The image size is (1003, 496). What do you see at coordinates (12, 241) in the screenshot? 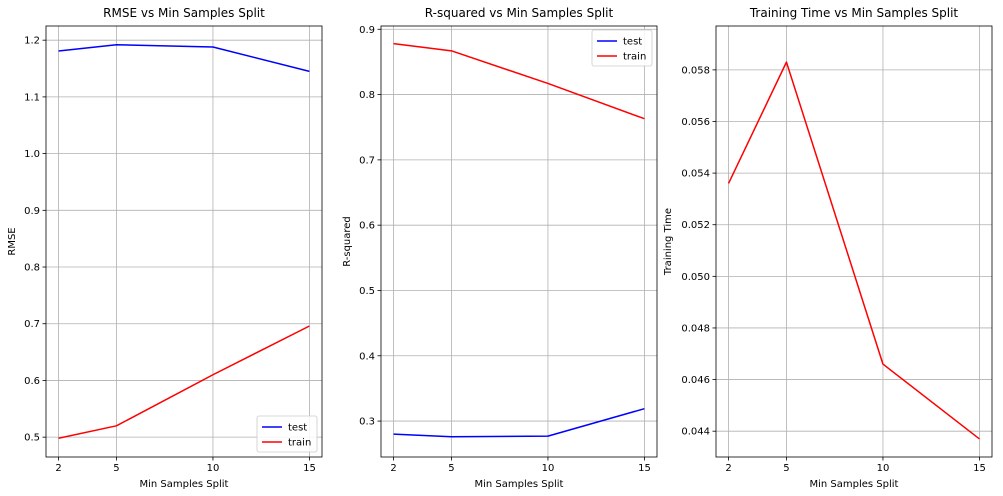
I see `y-axis-label: RMSE` at bounding box center [12, 241].